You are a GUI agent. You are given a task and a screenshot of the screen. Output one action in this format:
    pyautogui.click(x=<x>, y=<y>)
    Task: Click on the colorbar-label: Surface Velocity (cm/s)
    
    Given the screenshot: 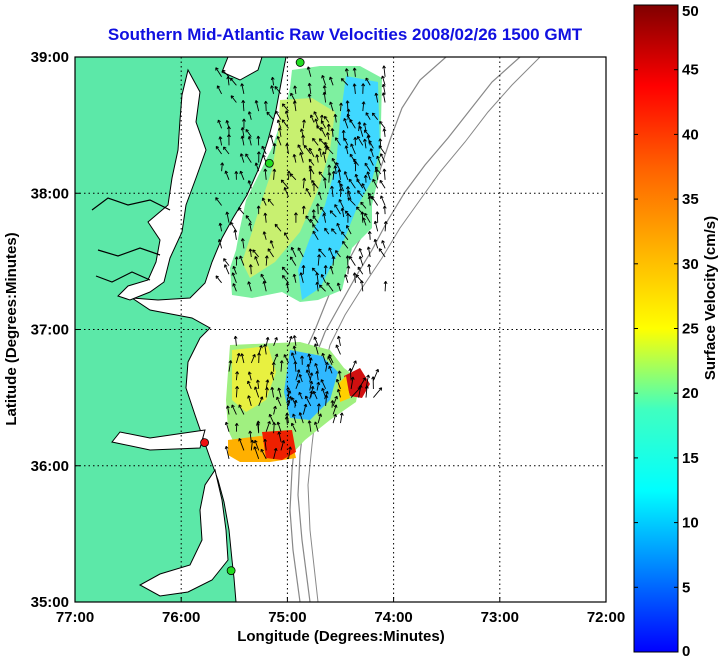 What is the action you would take?
    pyautogui.click(x=710, y=298)
    